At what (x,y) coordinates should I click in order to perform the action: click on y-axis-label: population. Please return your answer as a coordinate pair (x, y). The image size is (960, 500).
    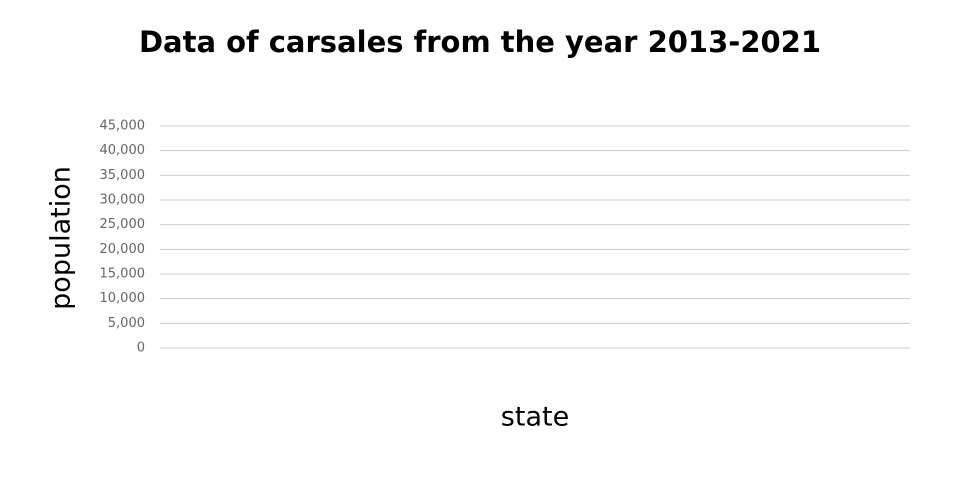
    Looking at the image, I should click on (61, 238).